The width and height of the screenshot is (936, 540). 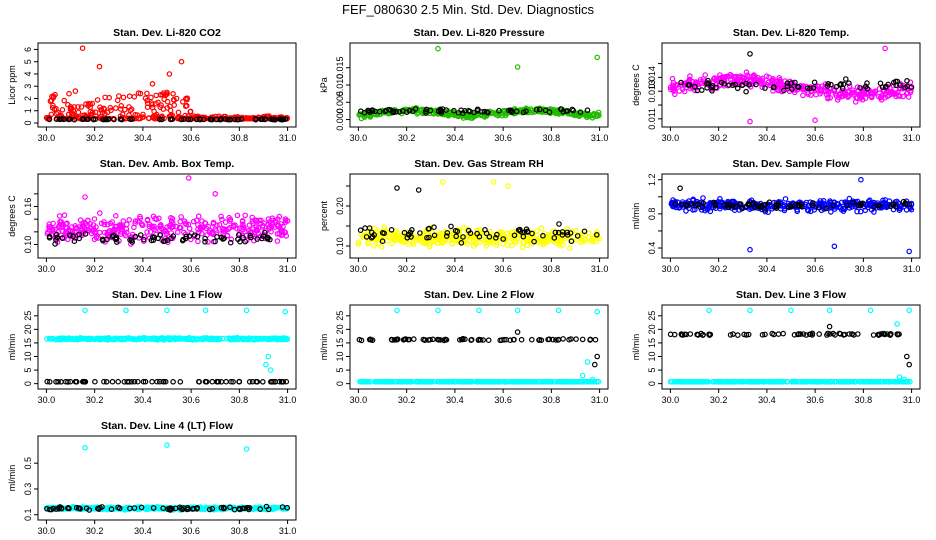 What do you see at coordinates (28, 463) in the screenshot?
I see `y-tick-label: 0.5` at bounding box center [28, 463].